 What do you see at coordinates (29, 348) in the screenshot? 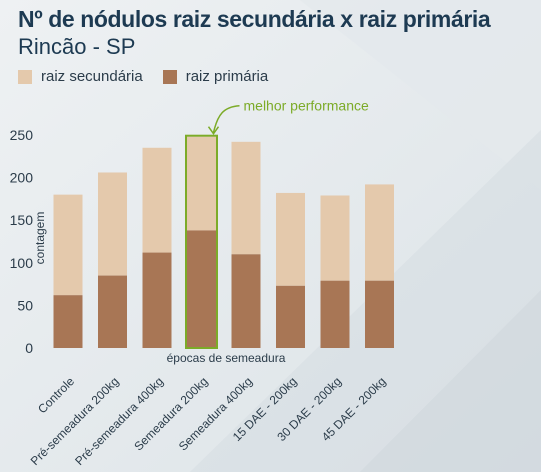
I see `y-tick-label: 0` at bounding box center [29, 348].